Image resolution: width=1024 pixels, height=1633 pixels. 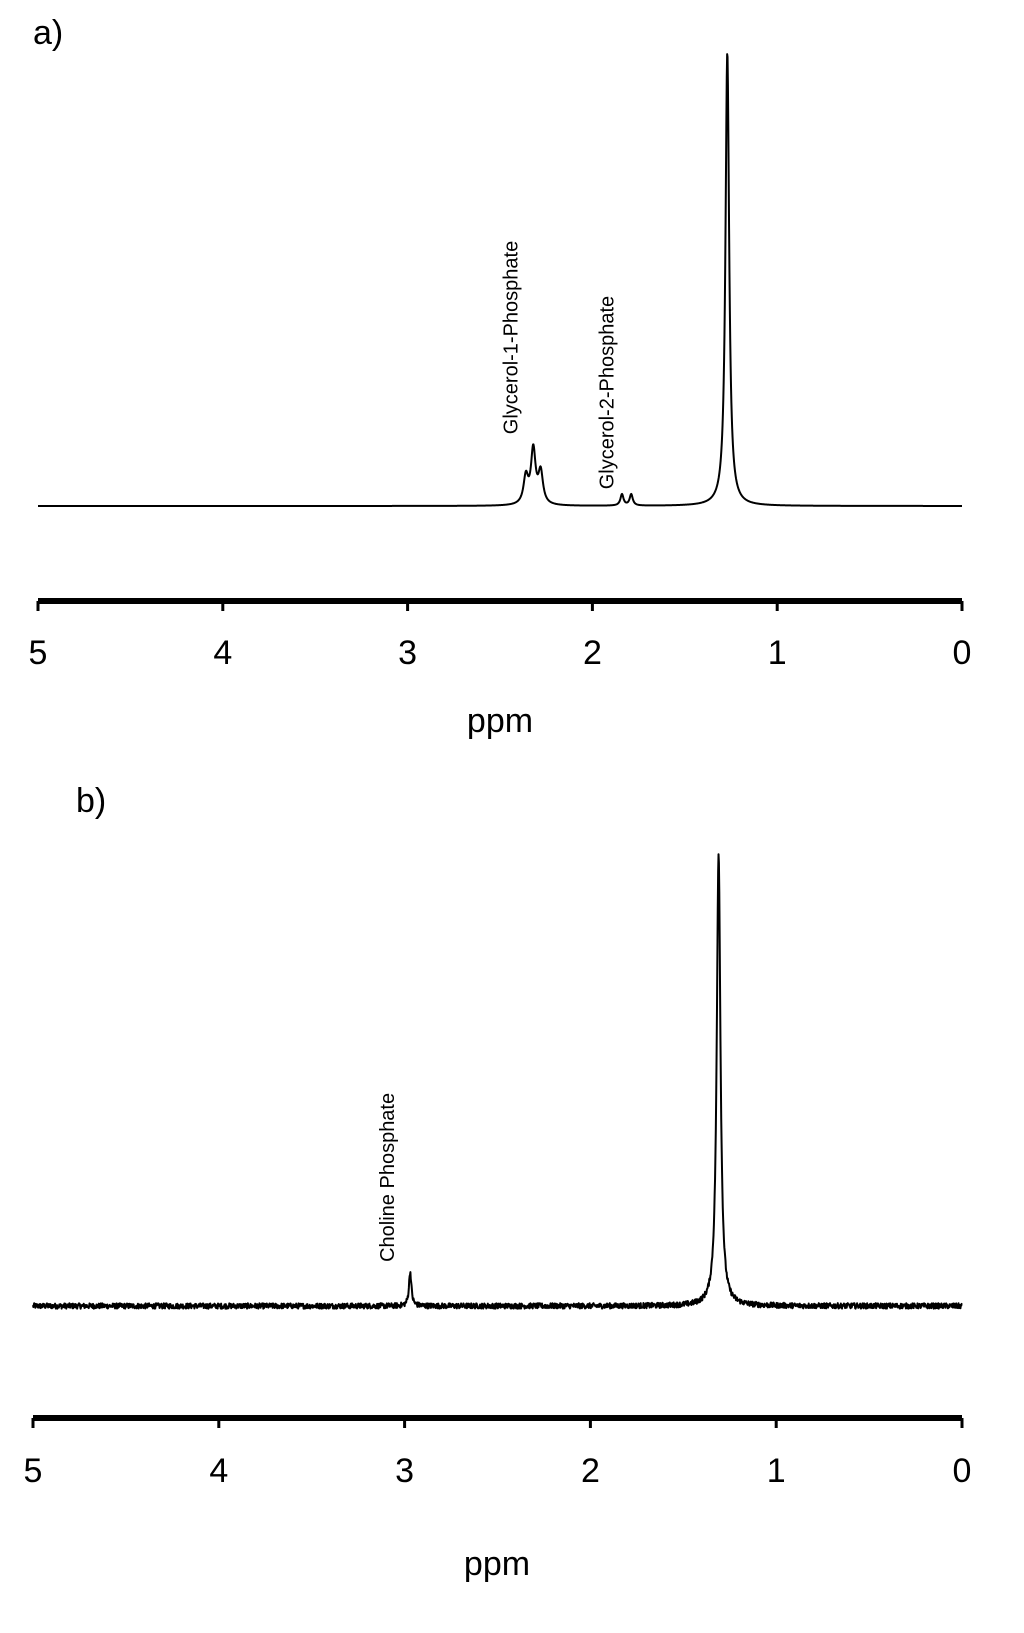 I want to click on panel-a-x-tick-label: 0, so click(x=962, y=653).